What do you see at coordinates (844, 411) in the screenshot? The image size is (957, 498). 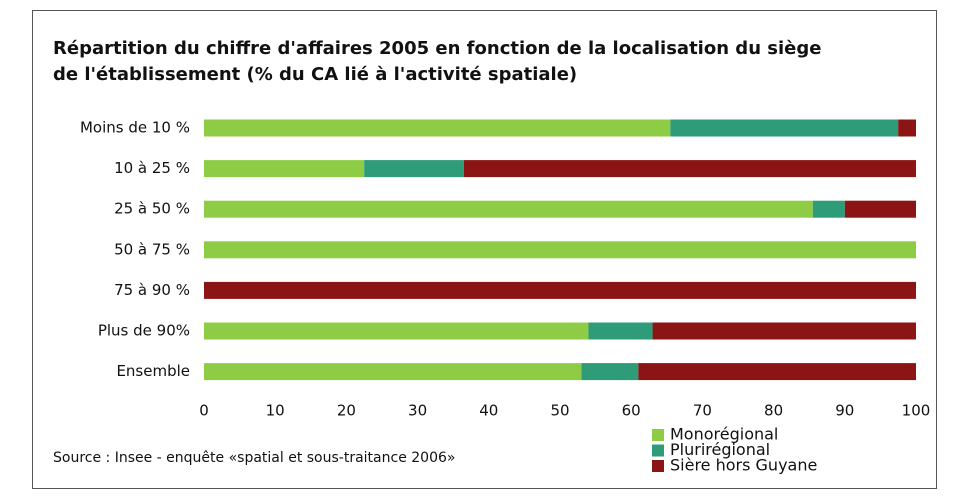 I see `x-tick-label: 90` at bounding box center [844, 411].